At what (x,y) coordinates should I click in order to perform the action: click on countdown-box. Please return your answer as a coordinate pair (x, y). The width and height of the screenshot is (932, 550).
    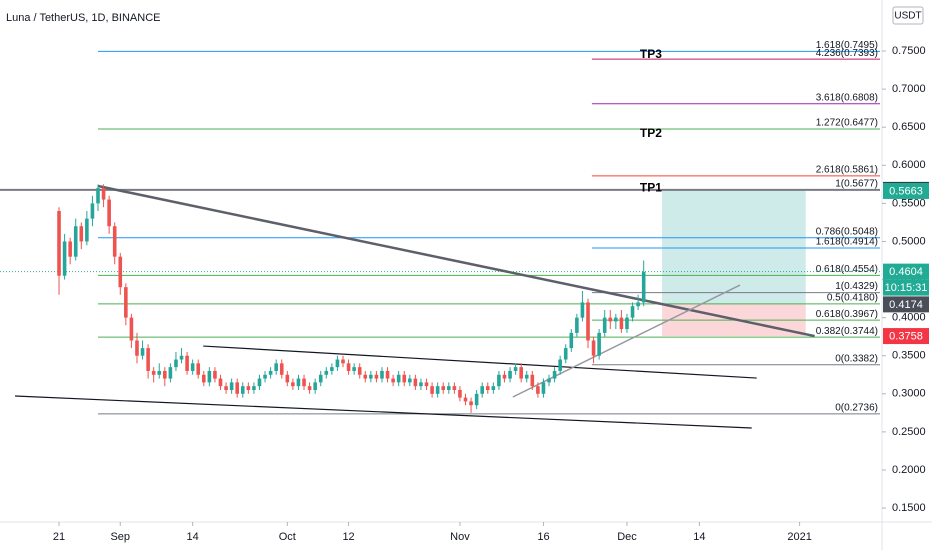
    Looking at the image, I should click on (906, 287).